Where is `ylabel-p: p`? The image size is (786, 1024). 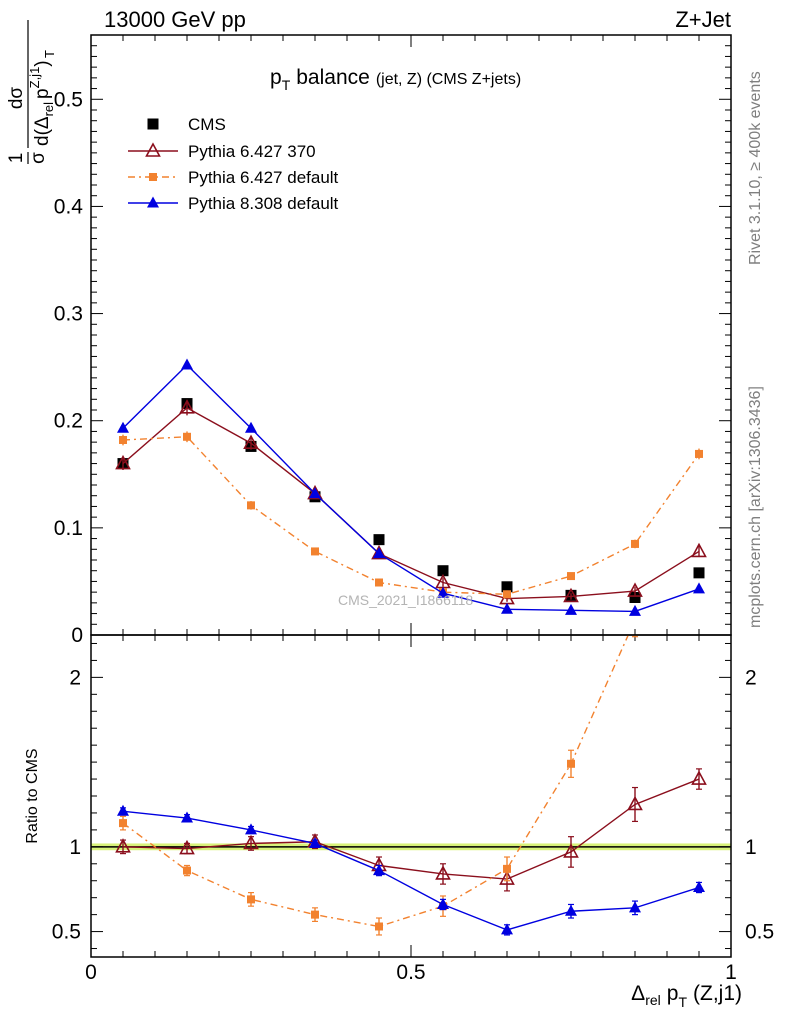
ylabel-p: p is located at coordinates (42, 93).